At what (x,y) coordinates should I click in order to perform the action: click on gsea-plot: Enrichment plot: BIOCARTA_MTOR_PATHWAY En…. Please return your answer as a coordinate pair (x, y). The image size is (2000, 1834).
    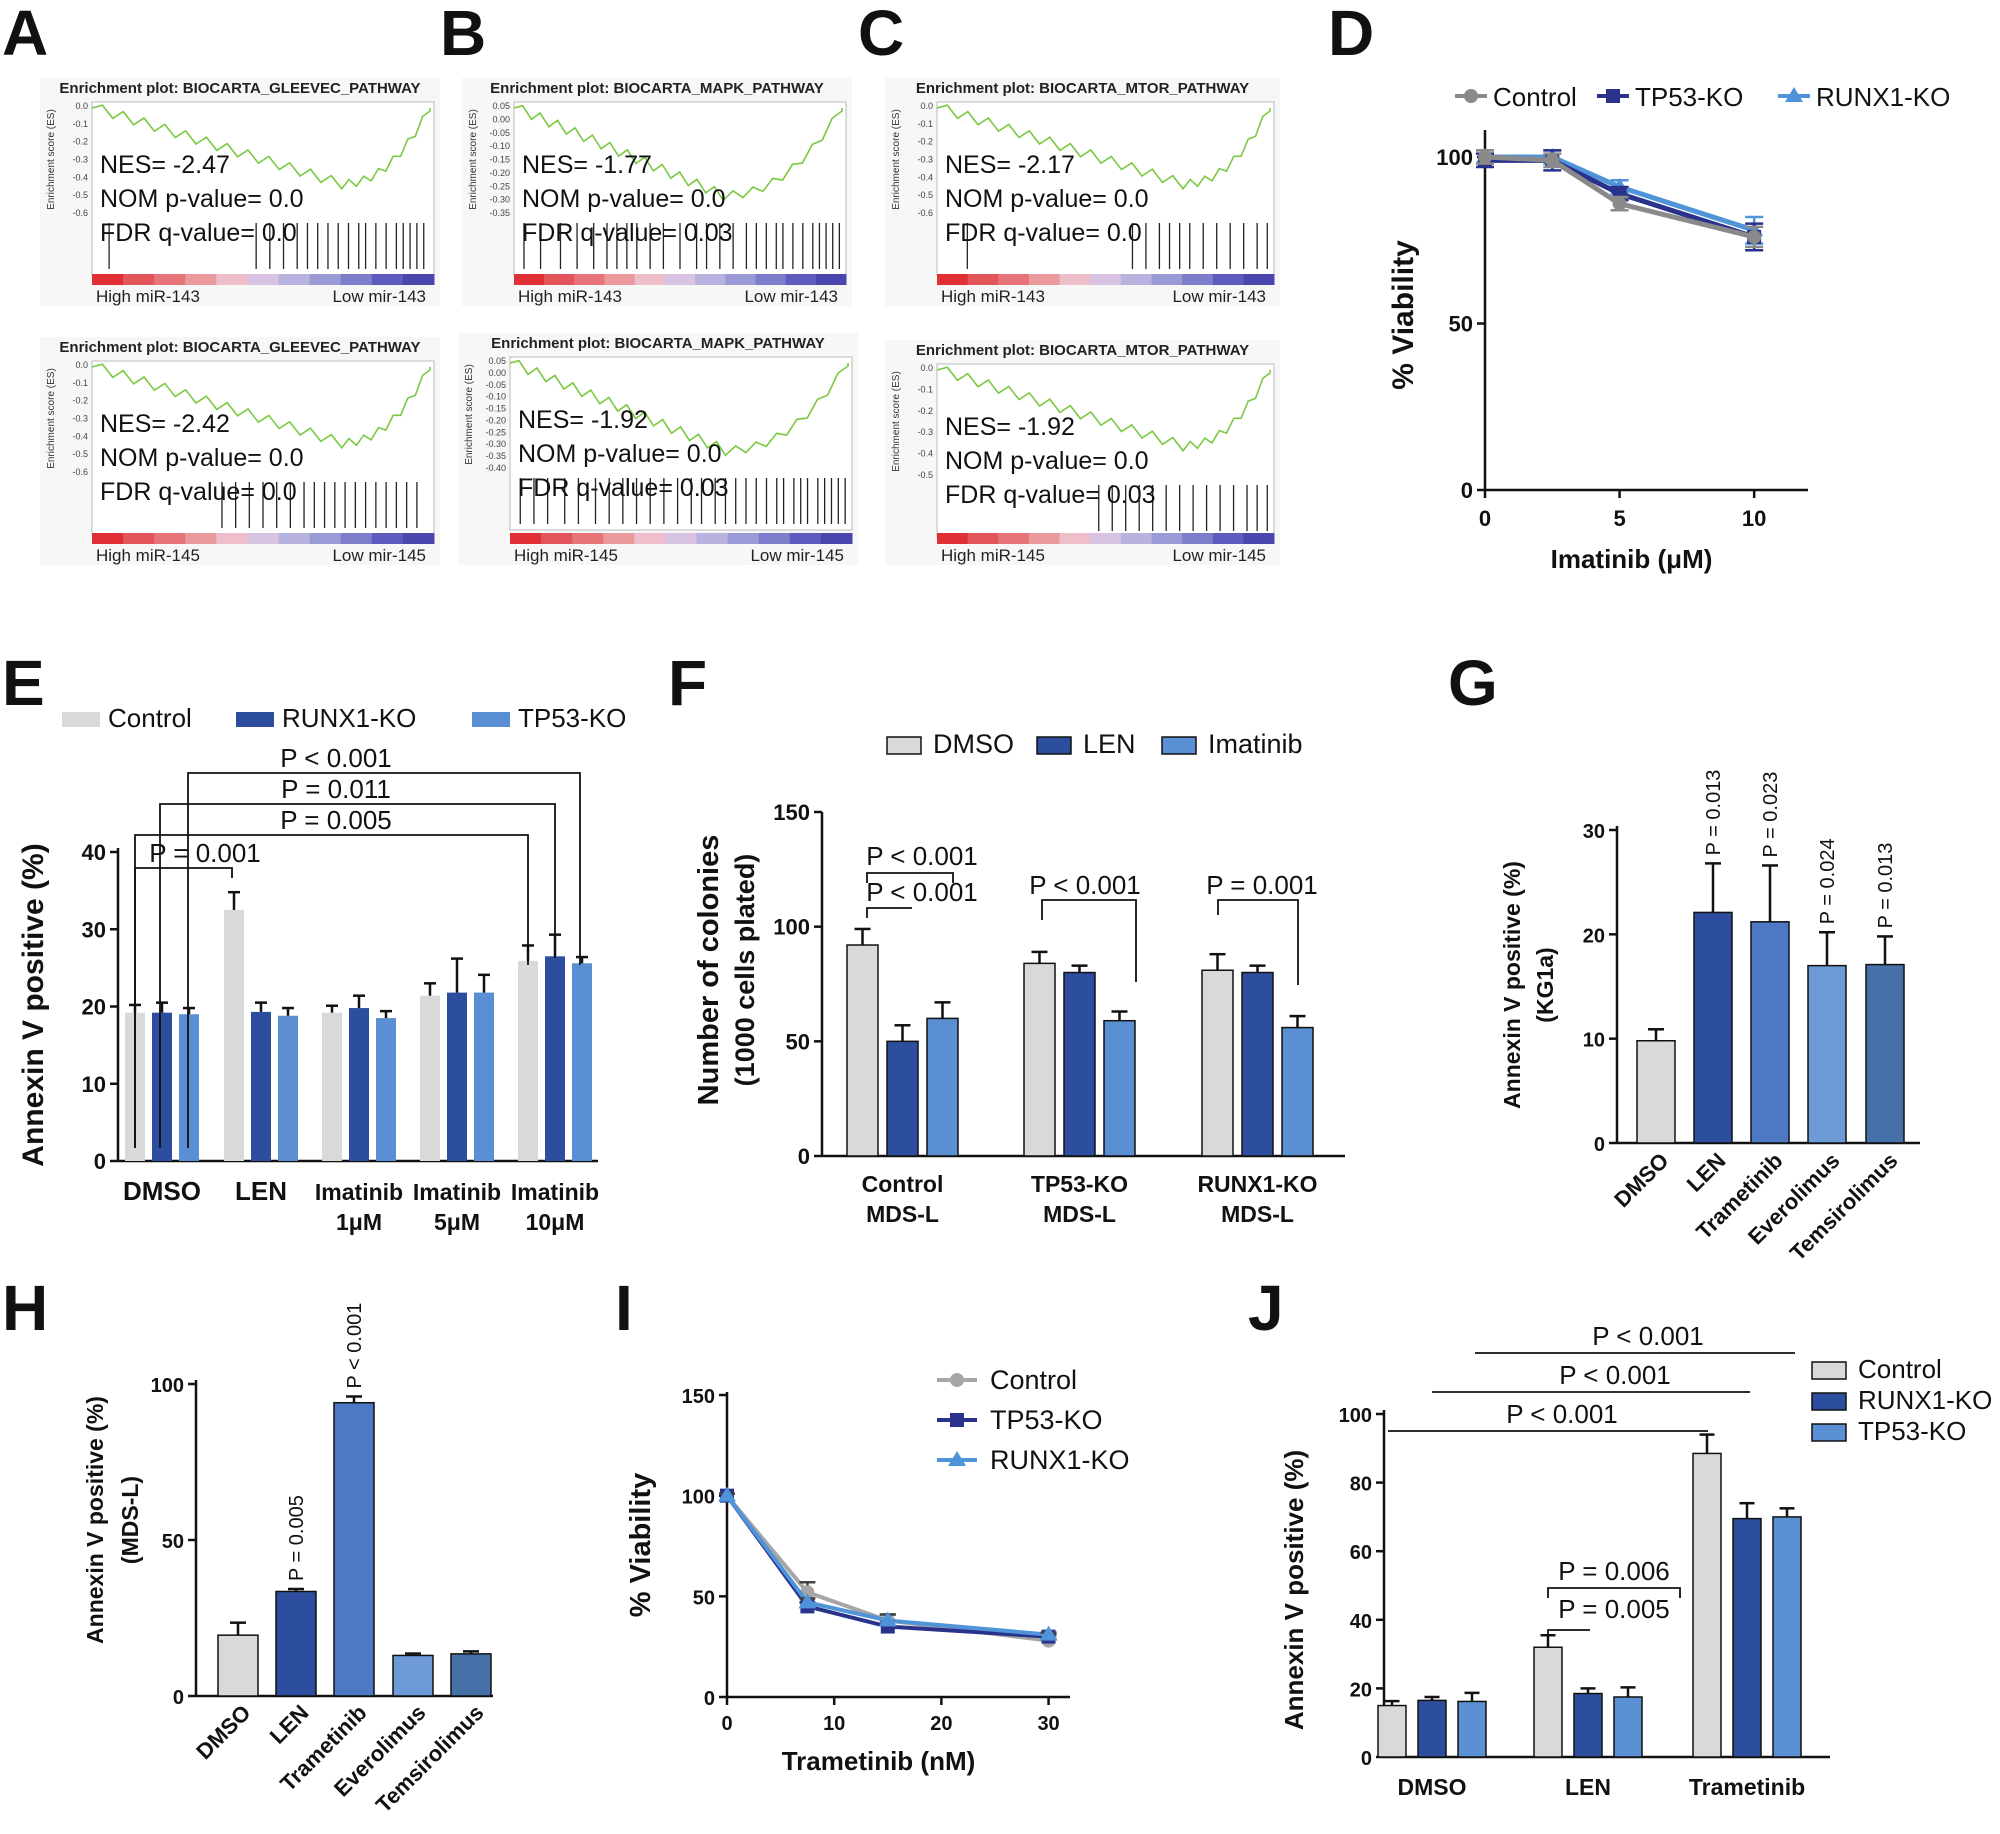
    Looking at the image, I should click on (1082, 452).